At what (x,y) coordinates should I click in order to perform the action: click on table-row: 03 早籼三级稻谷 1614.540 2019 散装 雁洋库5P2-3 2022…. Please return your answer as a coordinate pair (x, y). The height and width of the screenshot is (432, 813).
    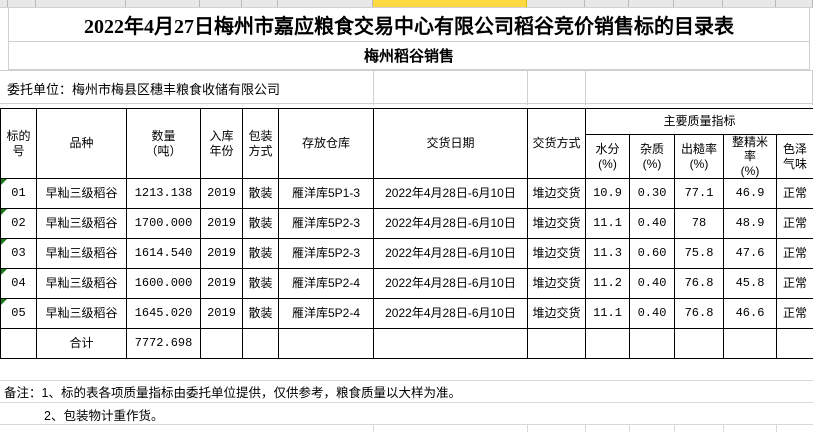
    Looking at the image, I should click on (406, 253).